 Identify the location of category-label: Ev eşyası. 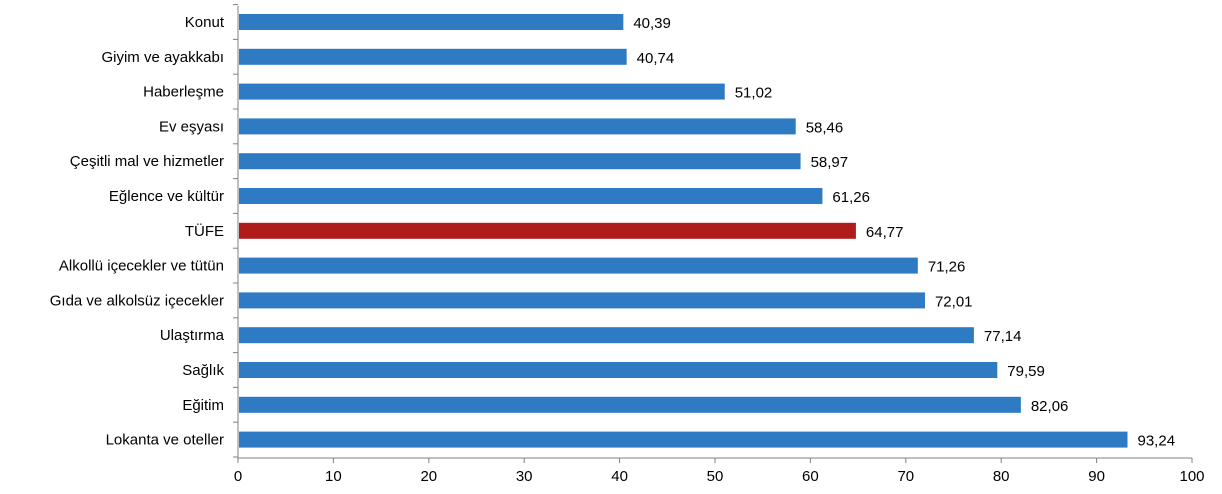
(191, 126).